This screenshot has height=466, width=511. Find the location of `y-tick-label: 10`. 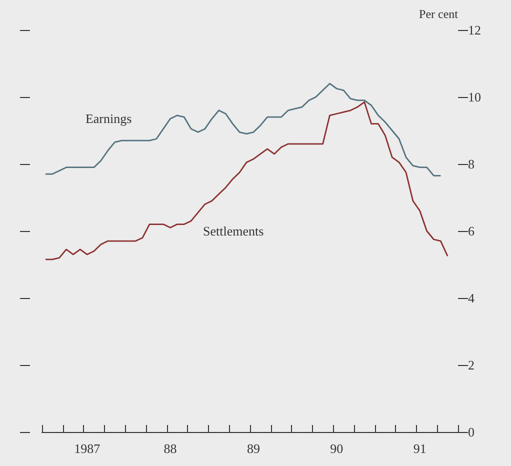

y-tick-label: 10 is located at coordinates (474, 97).